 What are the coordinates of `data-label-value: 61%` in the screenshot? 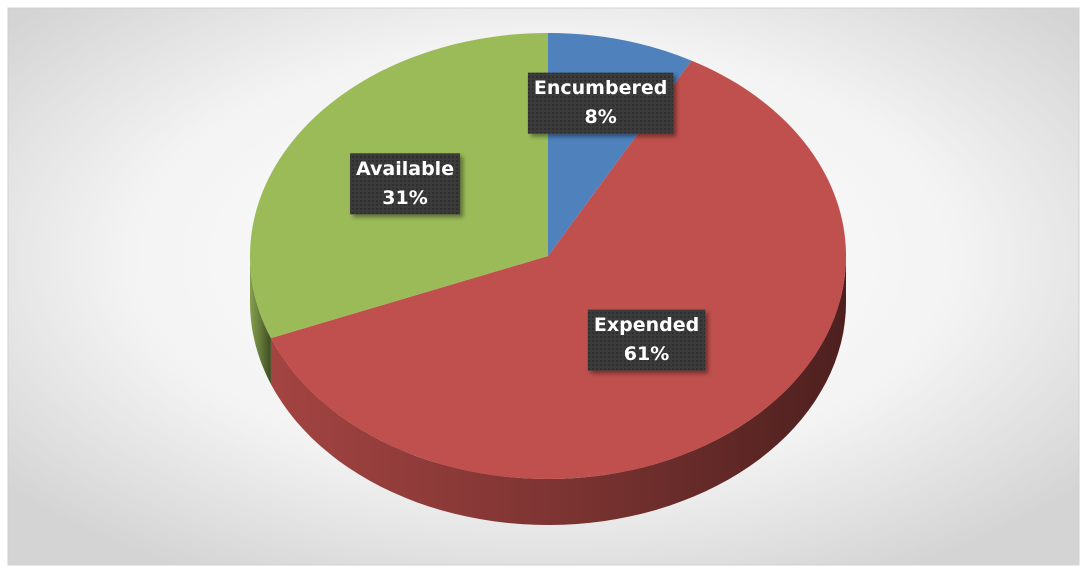 It's located at (646, 354).